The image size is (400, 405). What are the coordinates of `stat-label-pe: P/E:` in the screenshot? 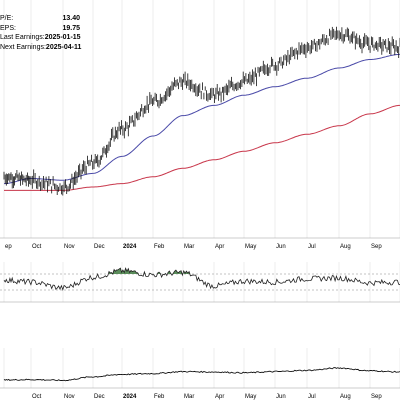 It's located at (7, 18).